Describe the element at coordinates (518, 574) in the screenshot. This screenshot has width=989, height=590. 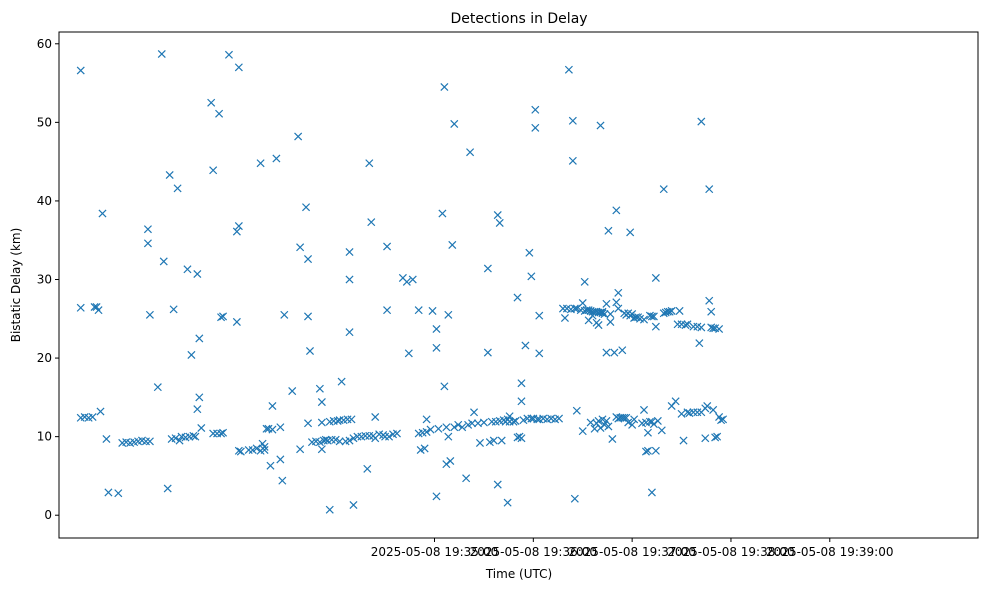
I see `x-axis-label: Time (UTC)` at that location.